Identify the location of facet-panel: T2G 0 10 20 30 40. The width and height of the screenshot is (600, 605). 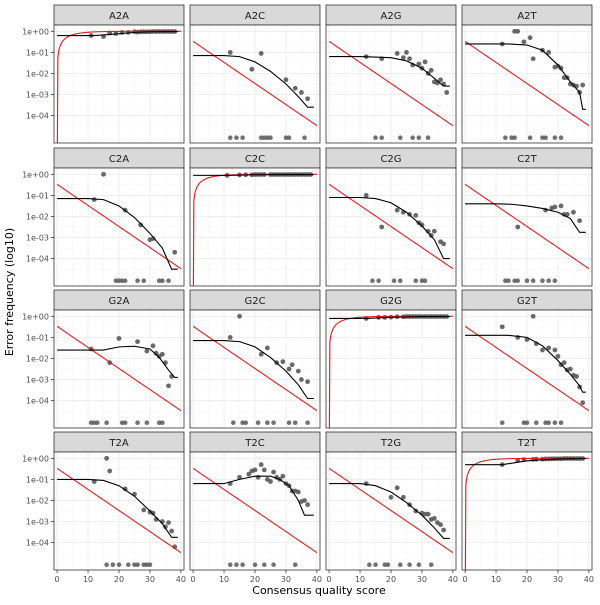
(391, 507).